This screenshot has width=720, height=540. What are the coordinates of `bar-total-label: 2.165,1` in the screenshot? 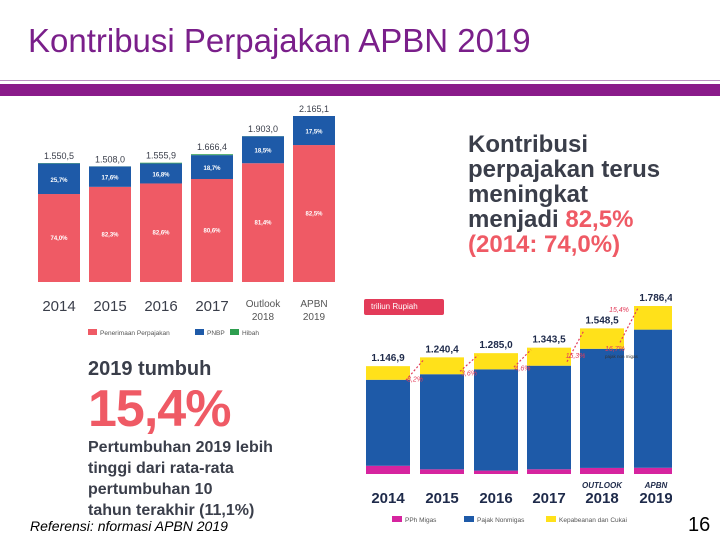 It's located at (314, 109).